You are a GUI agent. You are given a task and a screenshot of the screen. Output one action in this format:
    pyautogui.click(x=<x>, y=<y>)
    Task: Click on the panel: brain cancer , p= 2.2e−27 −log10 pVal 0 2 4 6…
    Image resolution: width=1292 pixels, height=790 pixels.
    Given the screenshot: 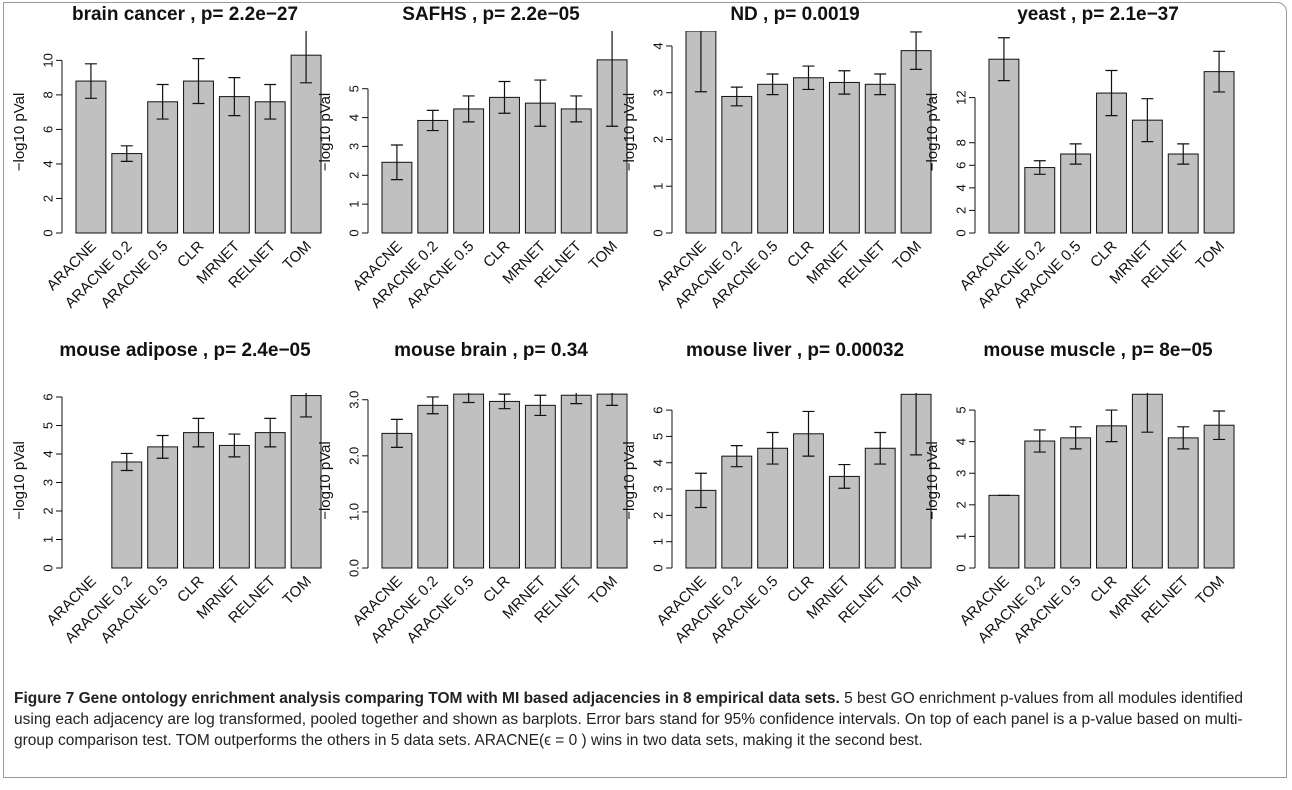 What is the action you would take?
    pyautogui.click(x=166, y=158)
    